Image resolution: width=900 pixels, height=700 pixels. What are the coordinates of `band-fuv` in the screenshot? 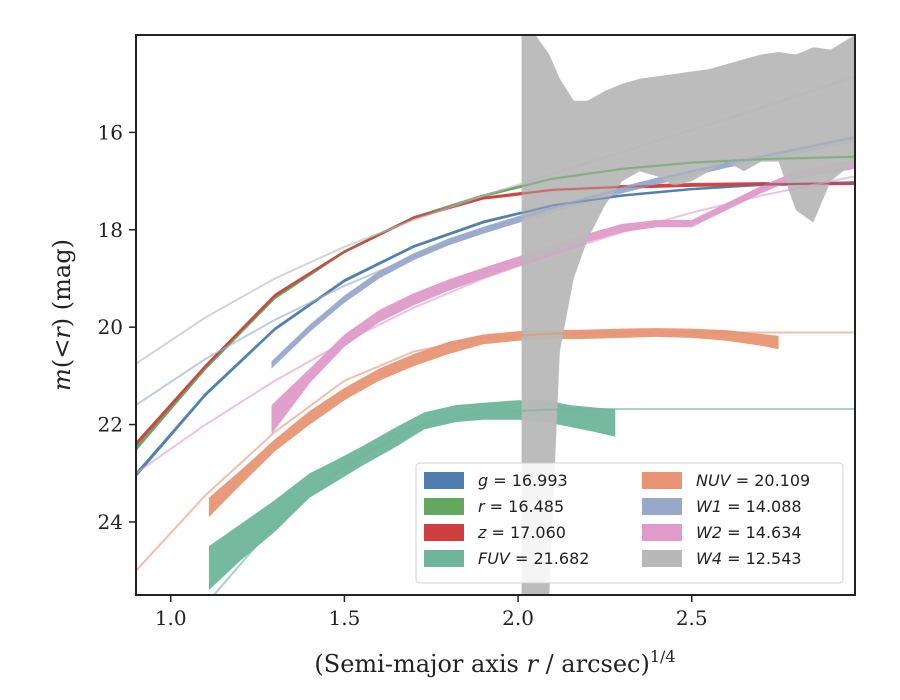 It's located at (412, 495).